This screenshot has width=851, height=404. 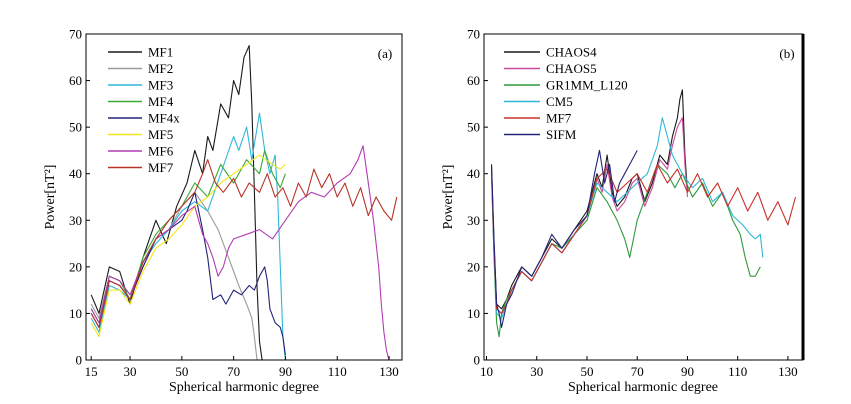 I want to click on series-line-gr1mm-l120, so click(x=625, y=250).